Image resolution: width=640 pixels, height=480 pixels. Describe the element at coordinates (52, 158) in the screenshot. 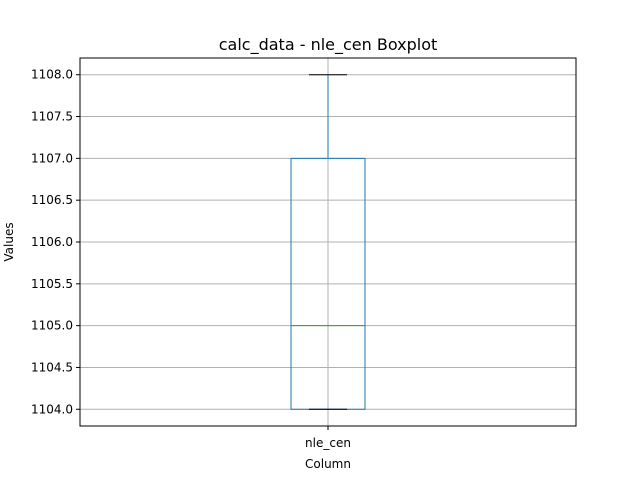

I see `y-tick-label: 1107.0` at that location.